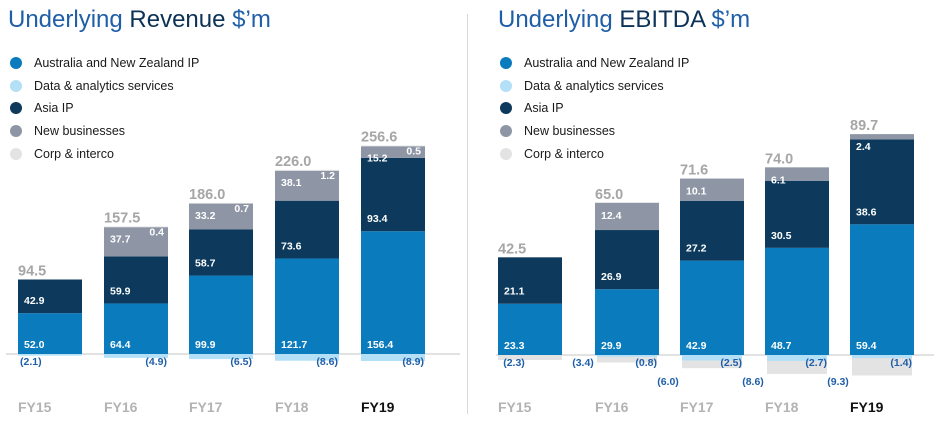 This screenshot has width=940, height=430. Describe the element at coordinates (515, 407) in the screenshot. I see `x-tick-label-fy15: FY15` at that location.